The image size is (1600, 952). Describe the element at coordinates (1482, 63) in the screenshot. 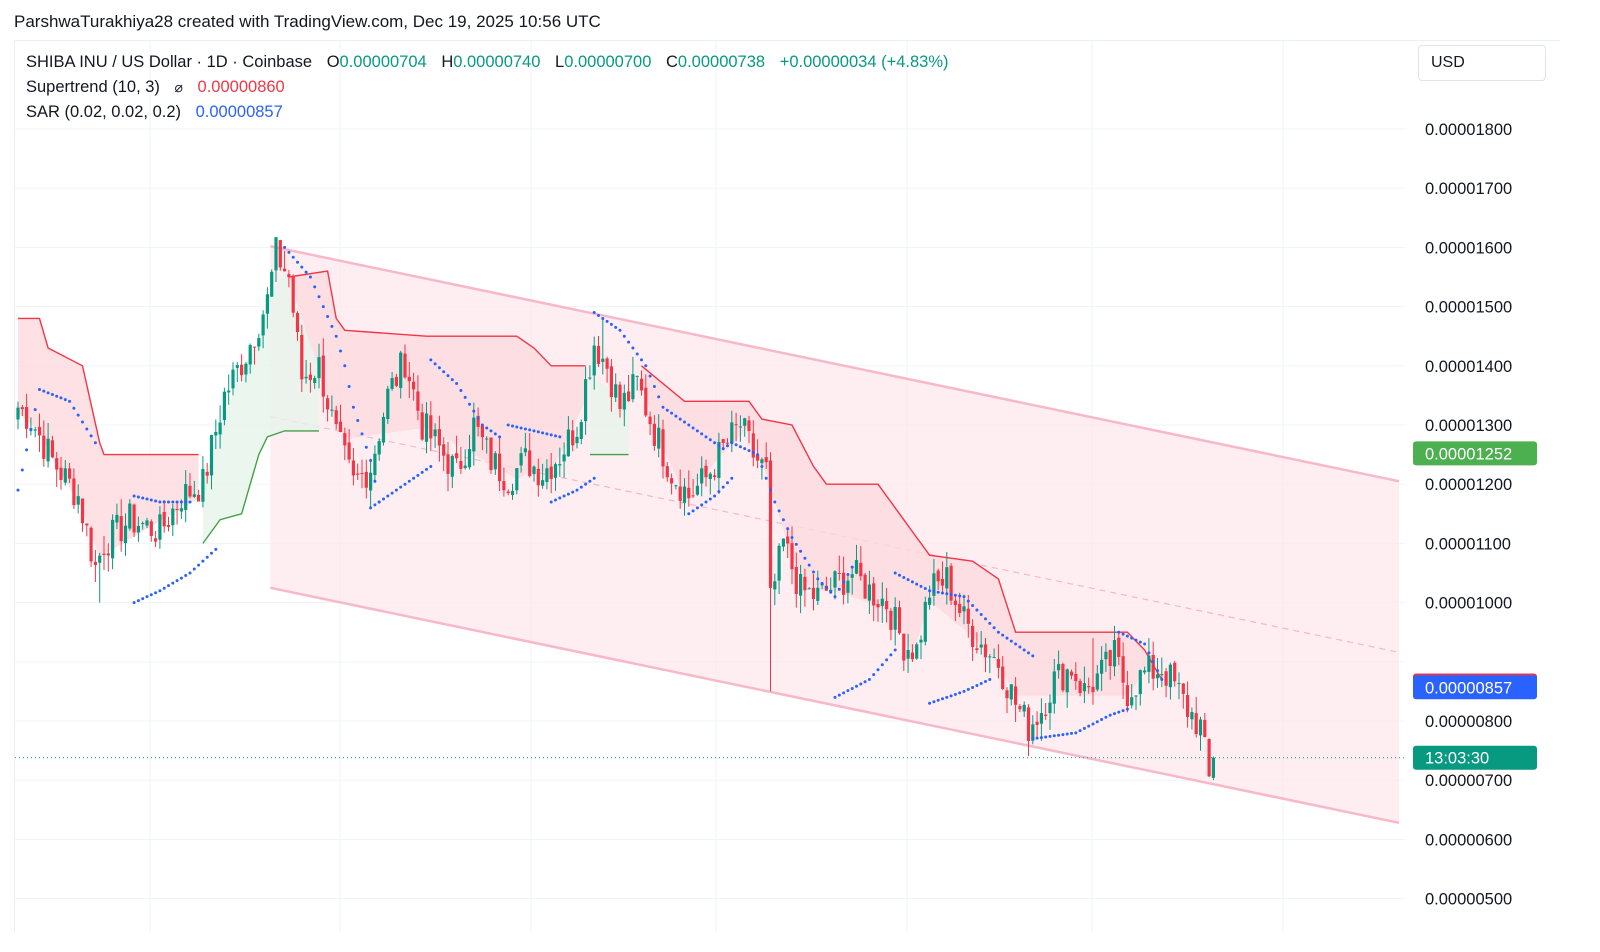

I see `currency-selector: USD` at that location.